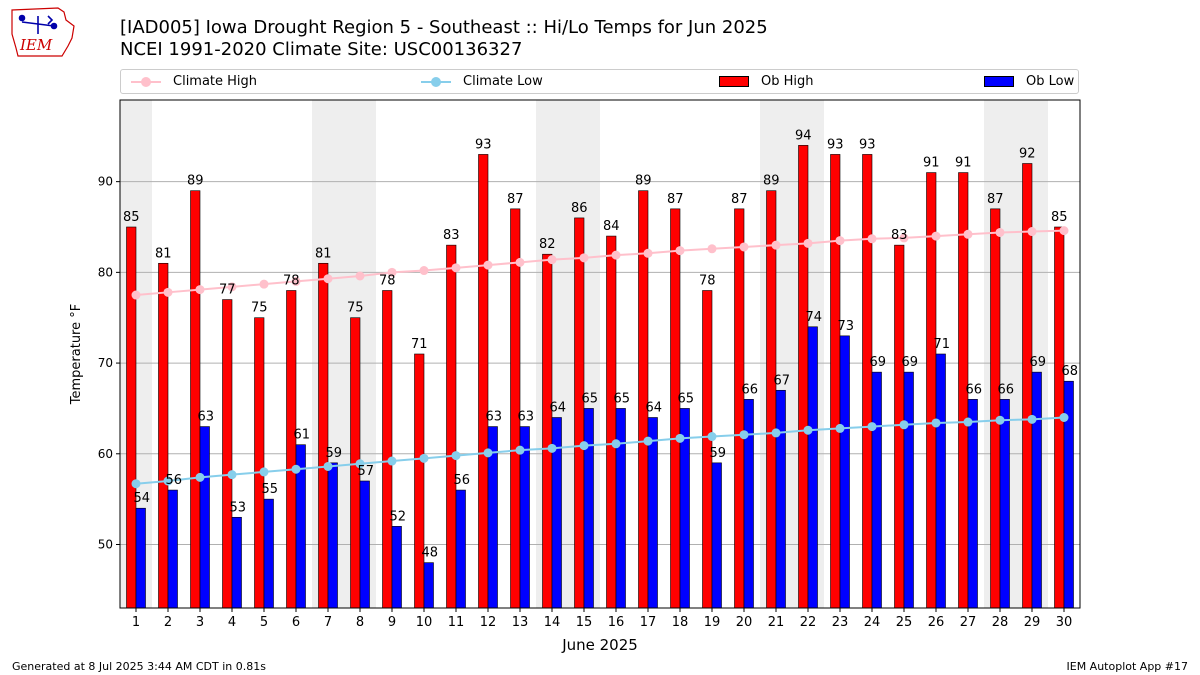 The width and height of the screenshot is (1200, 675). What do you see at coordinates (1064, 622) in the screenshot?
I see `x-tick-label: 30` at bounding box center [1064, 622].